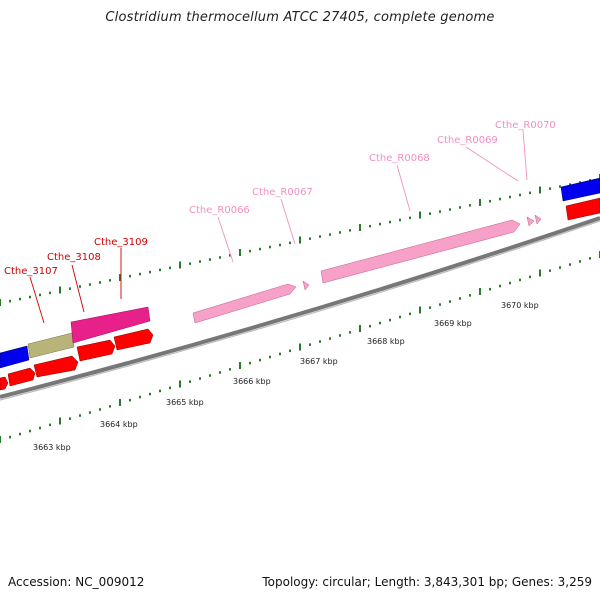  I want to click on rna-gene-R0069, so click(530, 221).